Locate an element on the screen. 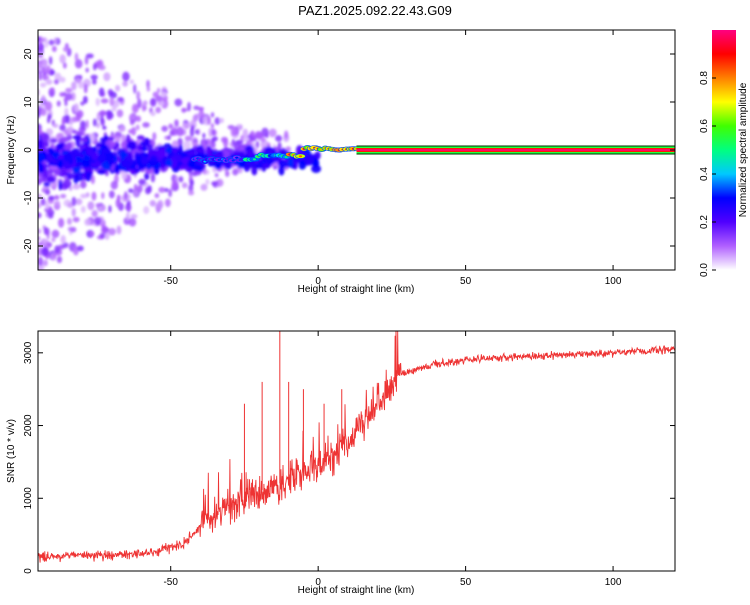 Image resolution: width=750 pixels, height=605 pixels. snr-x-tick-label: -50 is located at coordinates (170, 582).